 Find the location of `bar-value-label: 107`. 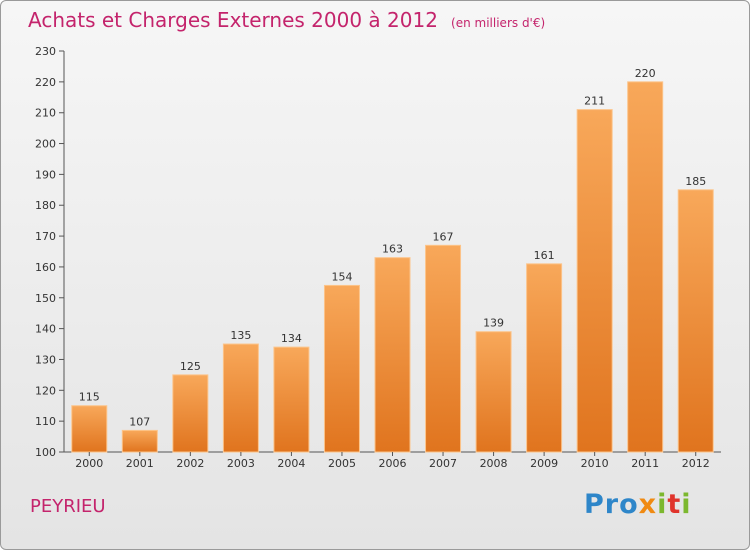

bar-value-label: 107 is located at coordinates (139, 421).